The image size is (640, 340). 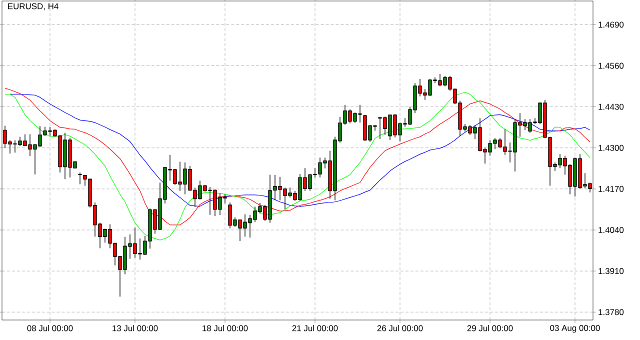 What do you see at coordinates (50, 328) in the screenshot?
I see `x-tick-label: 08 Jul 00:00` at bounding box center [50, 328].